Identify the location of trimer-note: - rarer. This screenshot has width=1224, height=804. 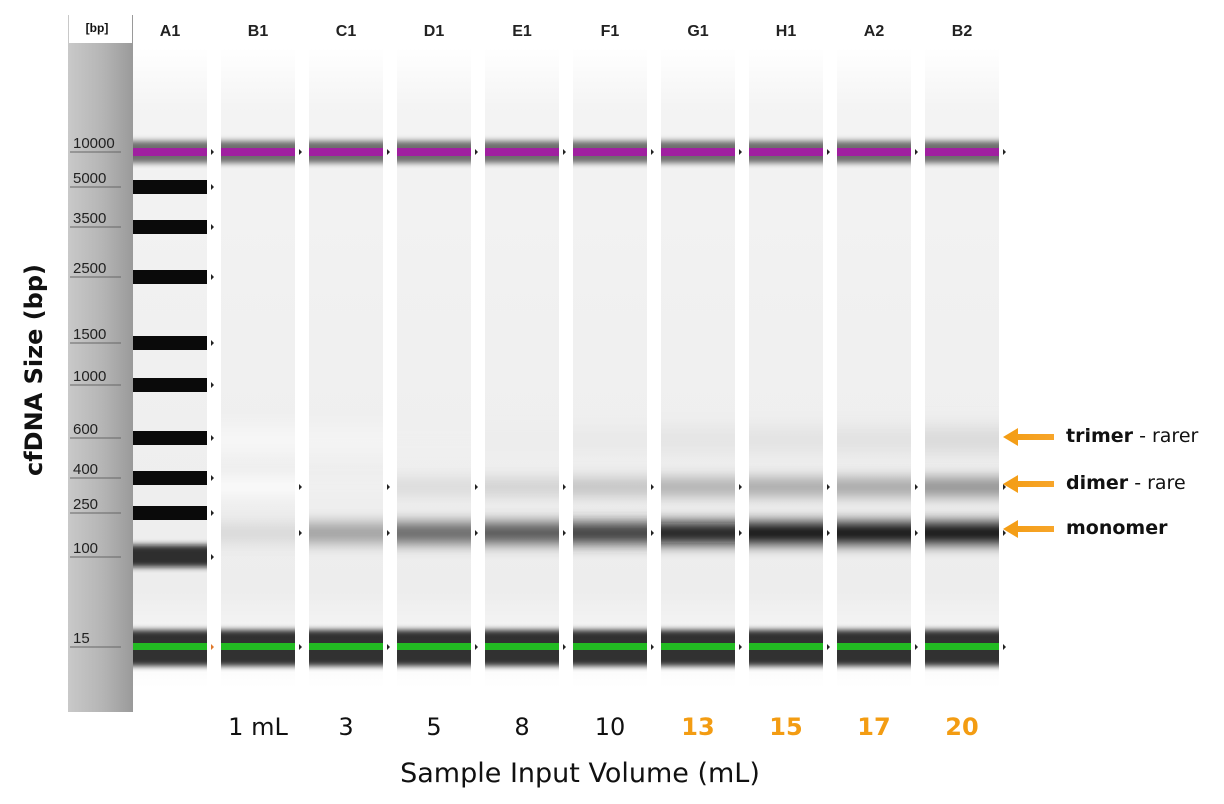
(1166, 436).